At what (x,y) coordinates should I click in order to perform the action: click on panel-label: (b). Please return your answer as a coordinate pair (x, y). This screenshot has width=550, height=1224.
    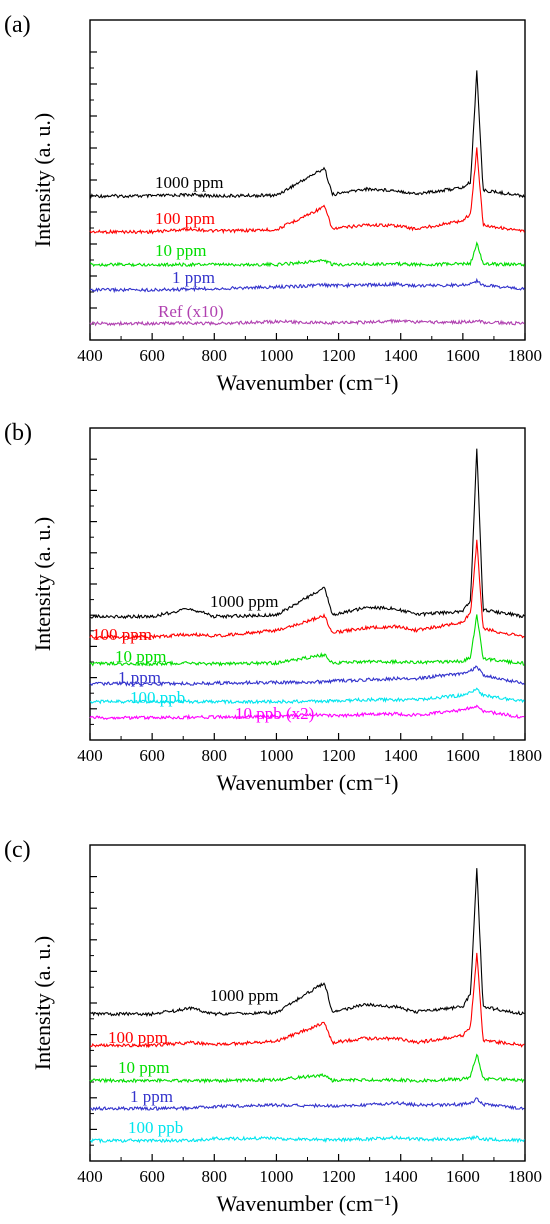
    Looking at the image, I should click on (18, 433).